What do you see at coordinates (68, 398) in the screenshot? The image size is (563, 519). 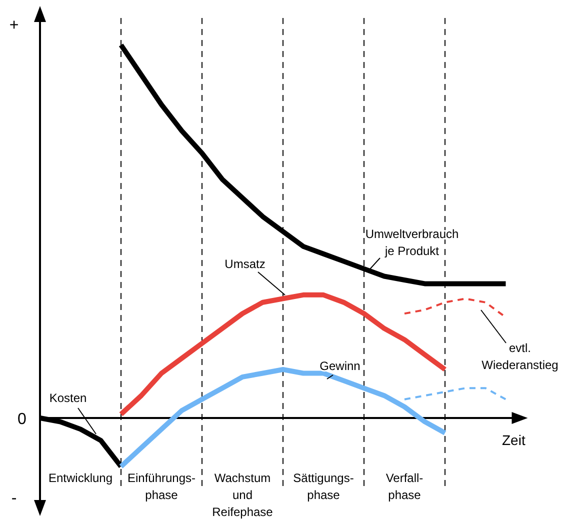 I see `series-label: Kosten` at bounding box center [68, 398].